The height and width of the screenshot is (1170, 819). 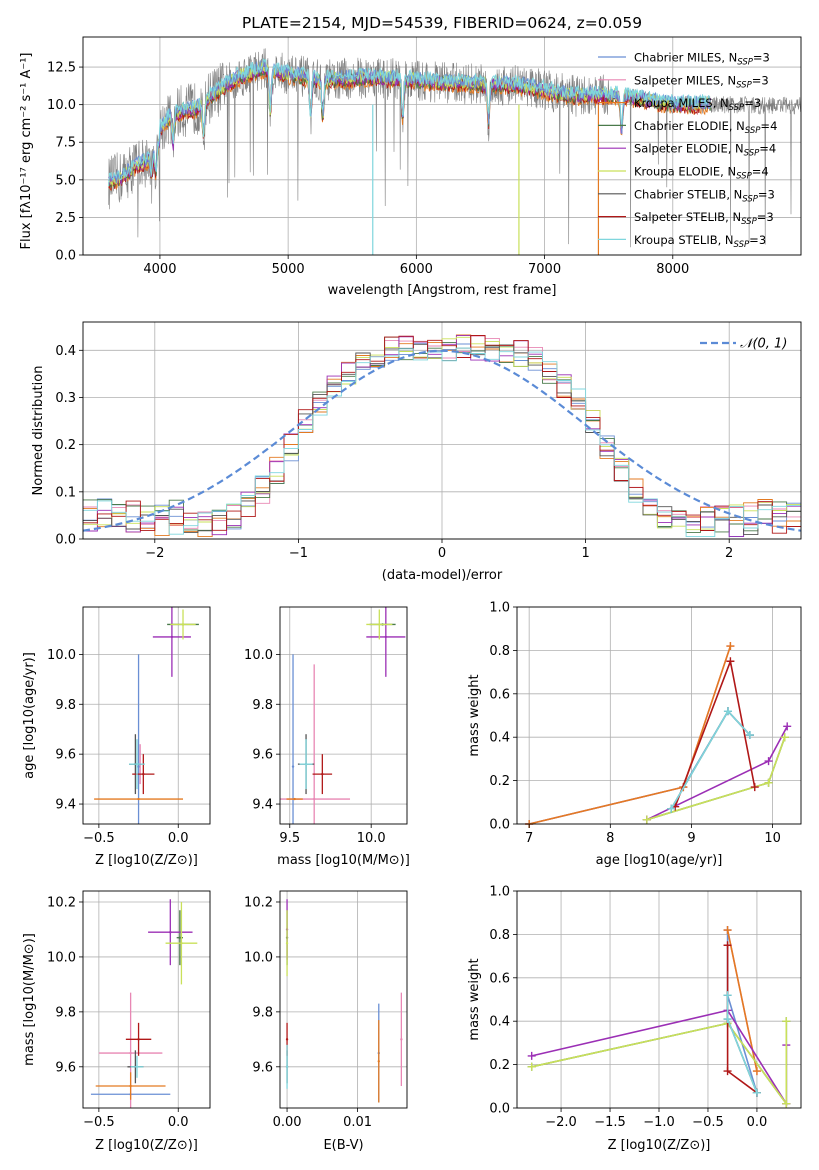 What do you see at coordinates (410, 122) in the screenshot?
I see `model-spectrum-kroupa-stelib` at bounding box center [410, 122].